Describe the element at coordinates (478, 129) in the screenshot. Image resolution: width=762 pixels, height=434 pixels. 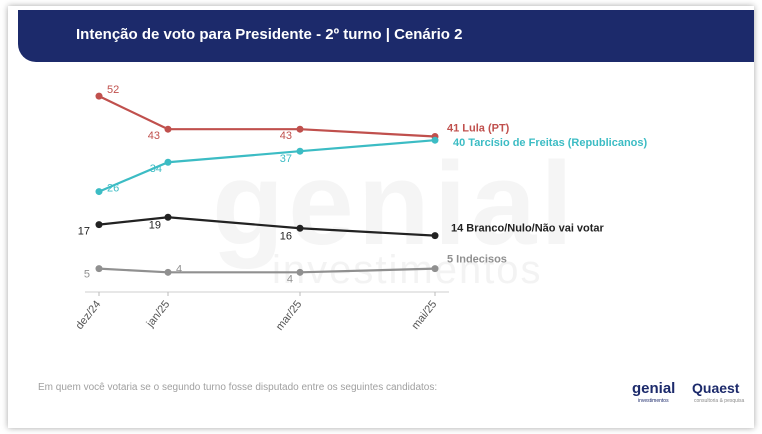
I see `series-end-label-0: 41 Lula (PT)` at that location.